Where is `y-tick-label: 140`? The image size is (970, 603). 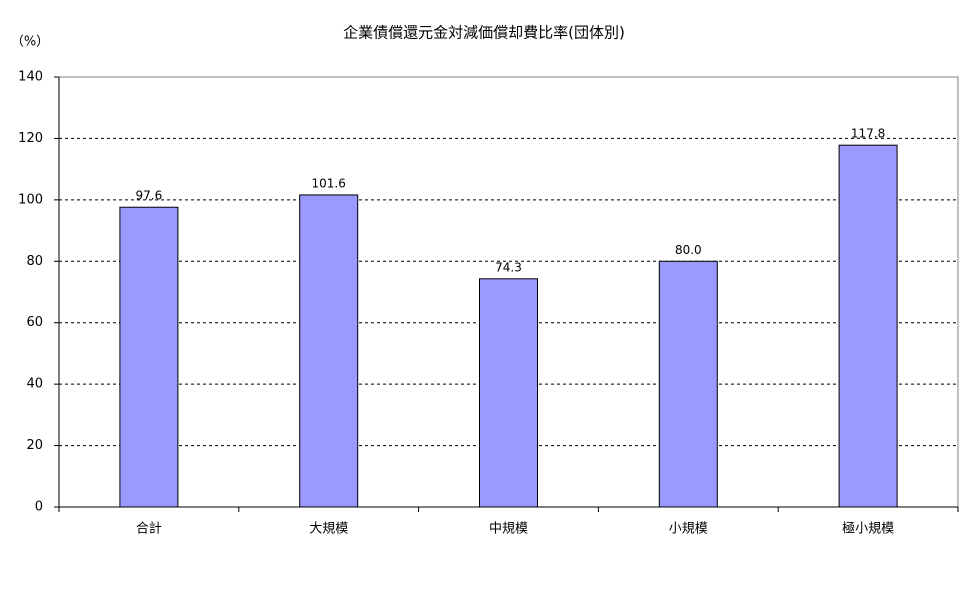
y-tick-label: 140 is located at coordinates (30, 77).